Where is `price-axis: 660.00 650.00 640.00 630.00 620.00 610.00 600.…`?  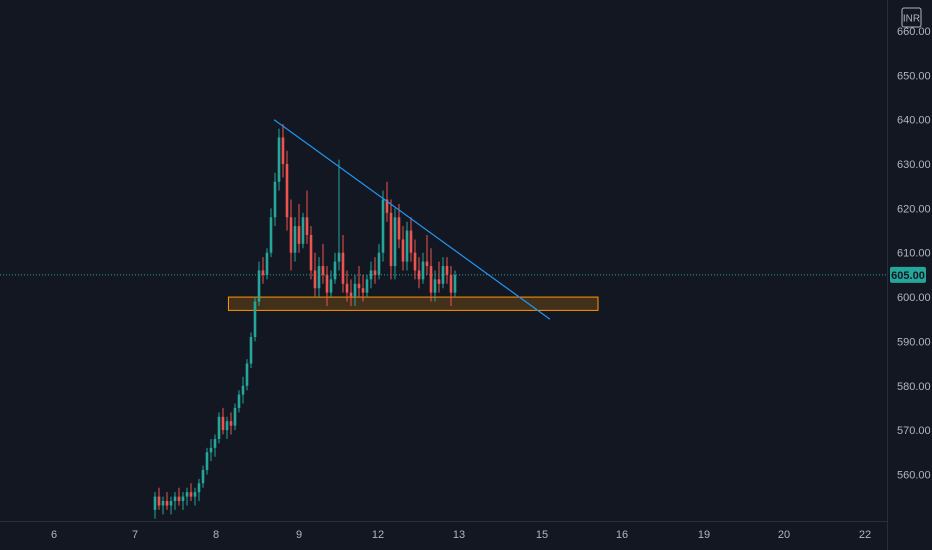 price-axis: 660.00 650.00 640.00 630.00 620.00 610.00 600.… is located at coordinates (914, 253).